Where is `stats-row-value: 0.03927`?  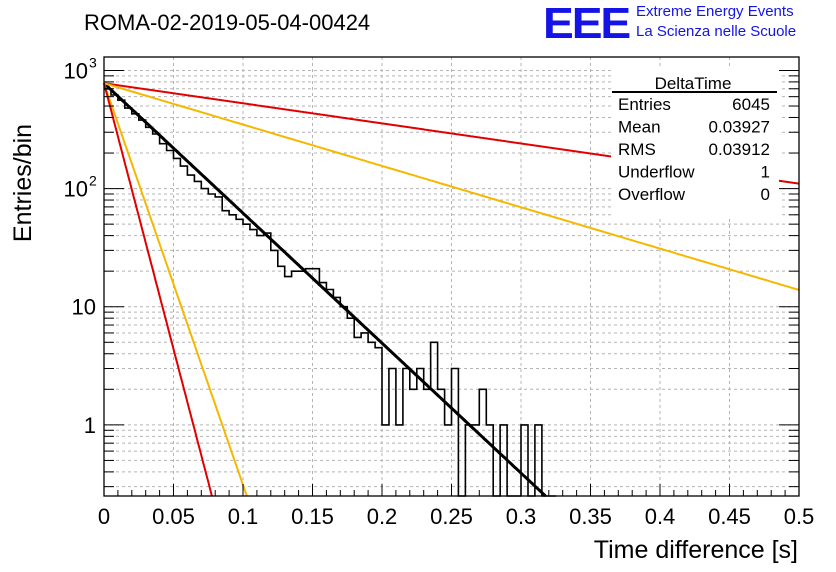
stats-row-value: 0.03927 is located at coordinates (739, 127).